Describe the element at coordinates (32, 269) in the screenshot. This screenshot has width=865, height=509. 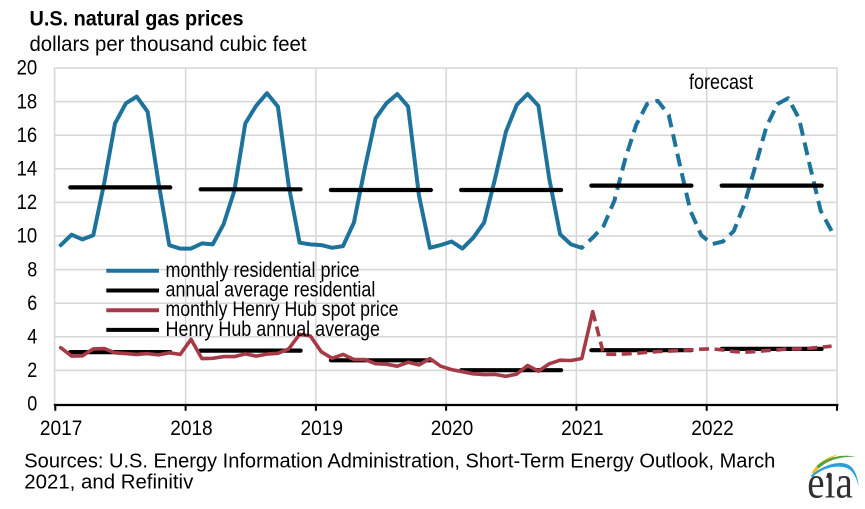
I see `svg-text: 8` at that location.